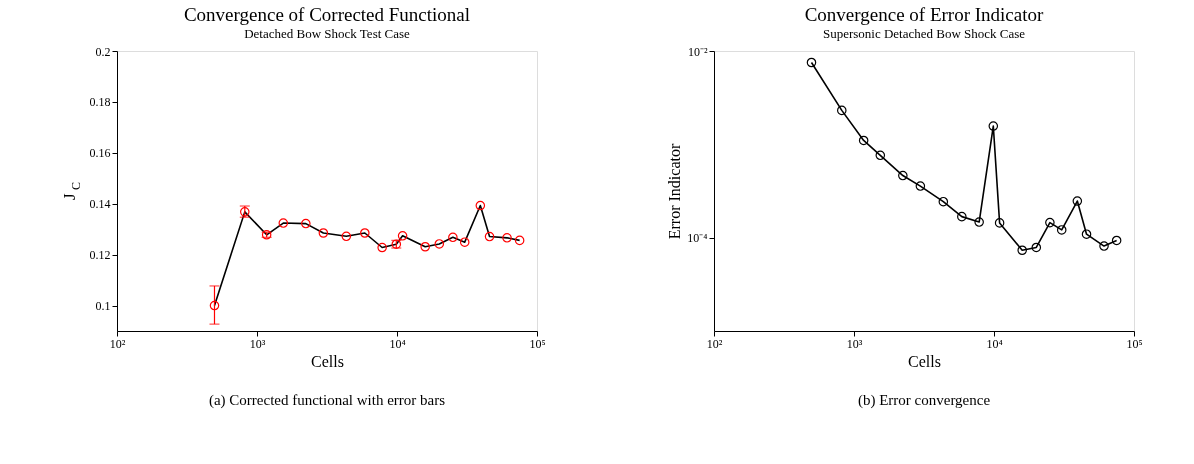 This screenshot has width=1194, height=464. I want to click on y-tick-label: 10⁻⁴, so click(697, 238).